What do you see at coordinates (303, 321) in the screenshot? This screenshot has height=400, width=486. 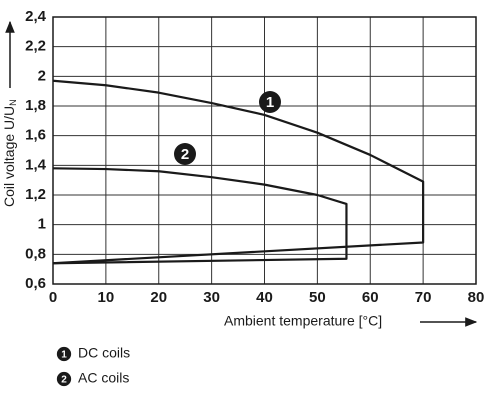 I see `x-axis-label: Ambient temperature [°C]` at bounding box center [303, 321].